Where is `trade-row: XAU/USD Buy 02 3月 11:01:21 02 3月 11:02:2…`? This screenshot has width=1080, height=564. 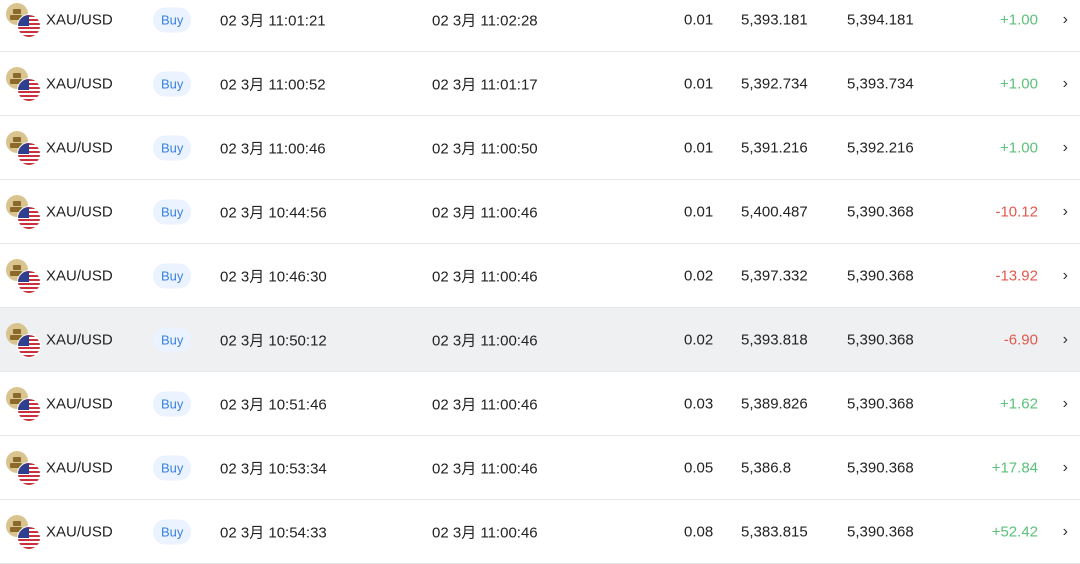
trade-row: XAU/USD Buy 02 3月 11:01:21 02 3月 11:02:2… is located at coordinates (540, 26).